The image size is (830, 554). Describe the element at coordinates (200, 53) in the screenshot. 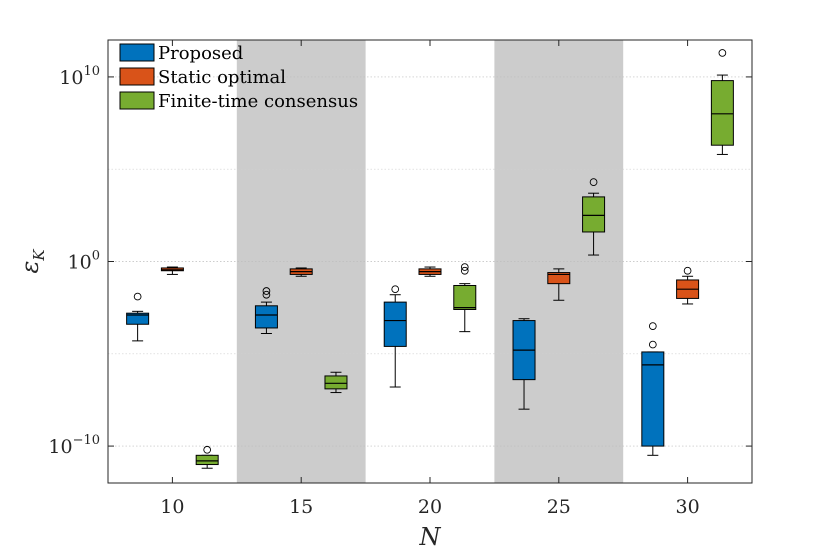

I see `legend-label: Proposed` at that location.